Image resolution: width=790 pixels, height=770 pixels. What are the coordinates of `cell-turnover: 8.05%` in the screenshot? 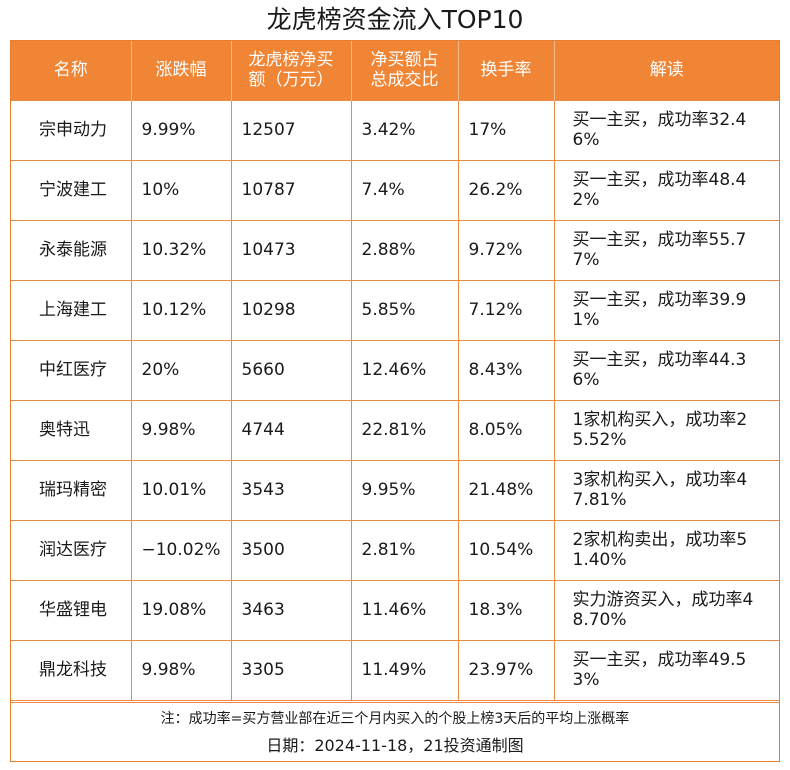 It's located at (506, 430).